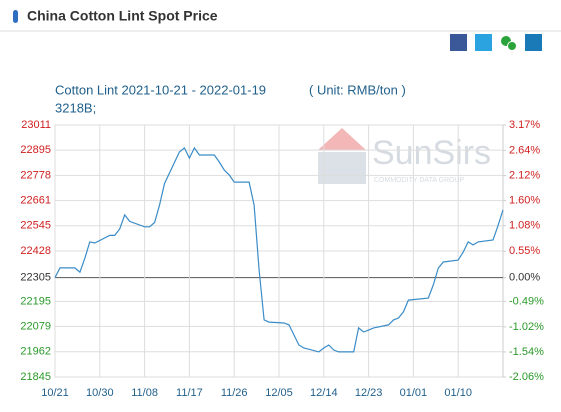  I want to click on x-tick-label: 11/08, so click(144, 393).